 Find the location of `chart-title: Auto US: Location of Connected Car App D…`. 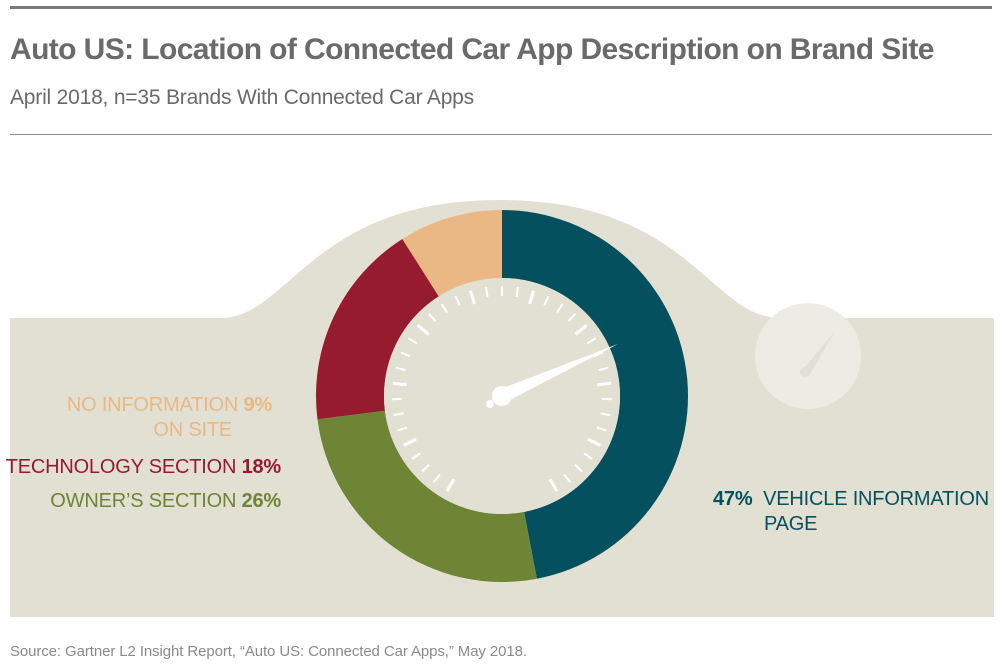

chart-title: Auto US: Location of Connected Car App D… is located at coordinates (472, 49).